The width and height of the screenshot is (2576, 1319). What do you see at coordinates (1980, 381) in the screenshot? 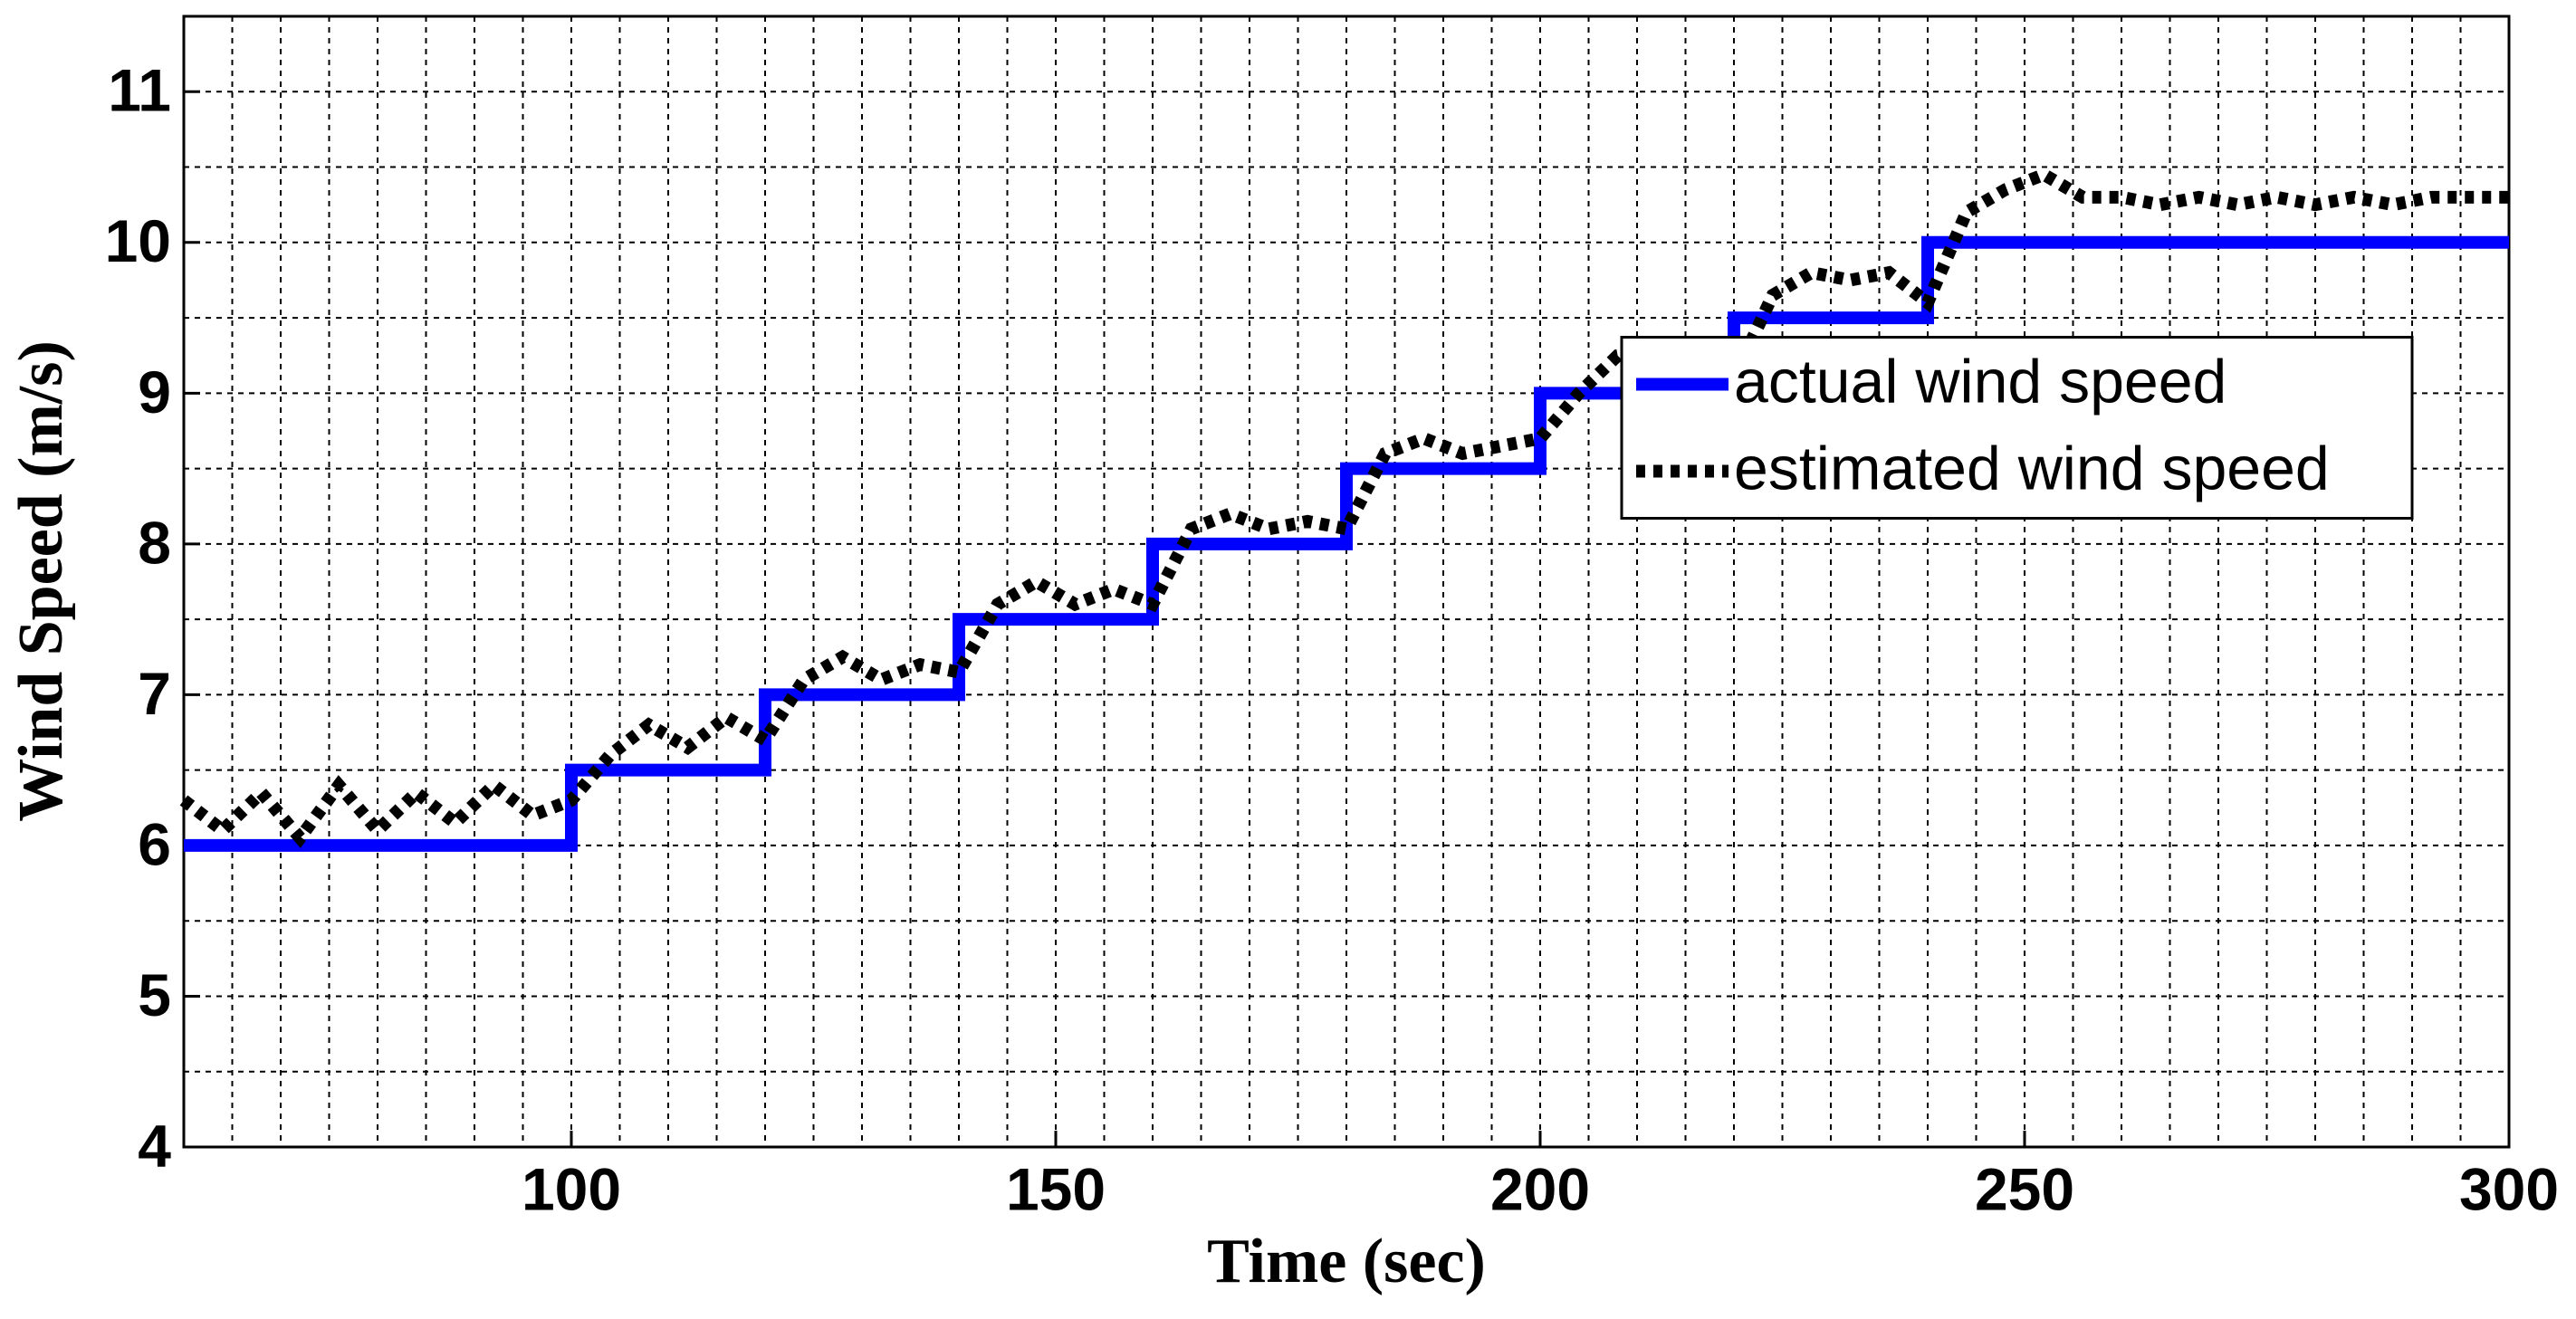
I see `legend-label: actual wind speed` at bounding box center [1980, 381].